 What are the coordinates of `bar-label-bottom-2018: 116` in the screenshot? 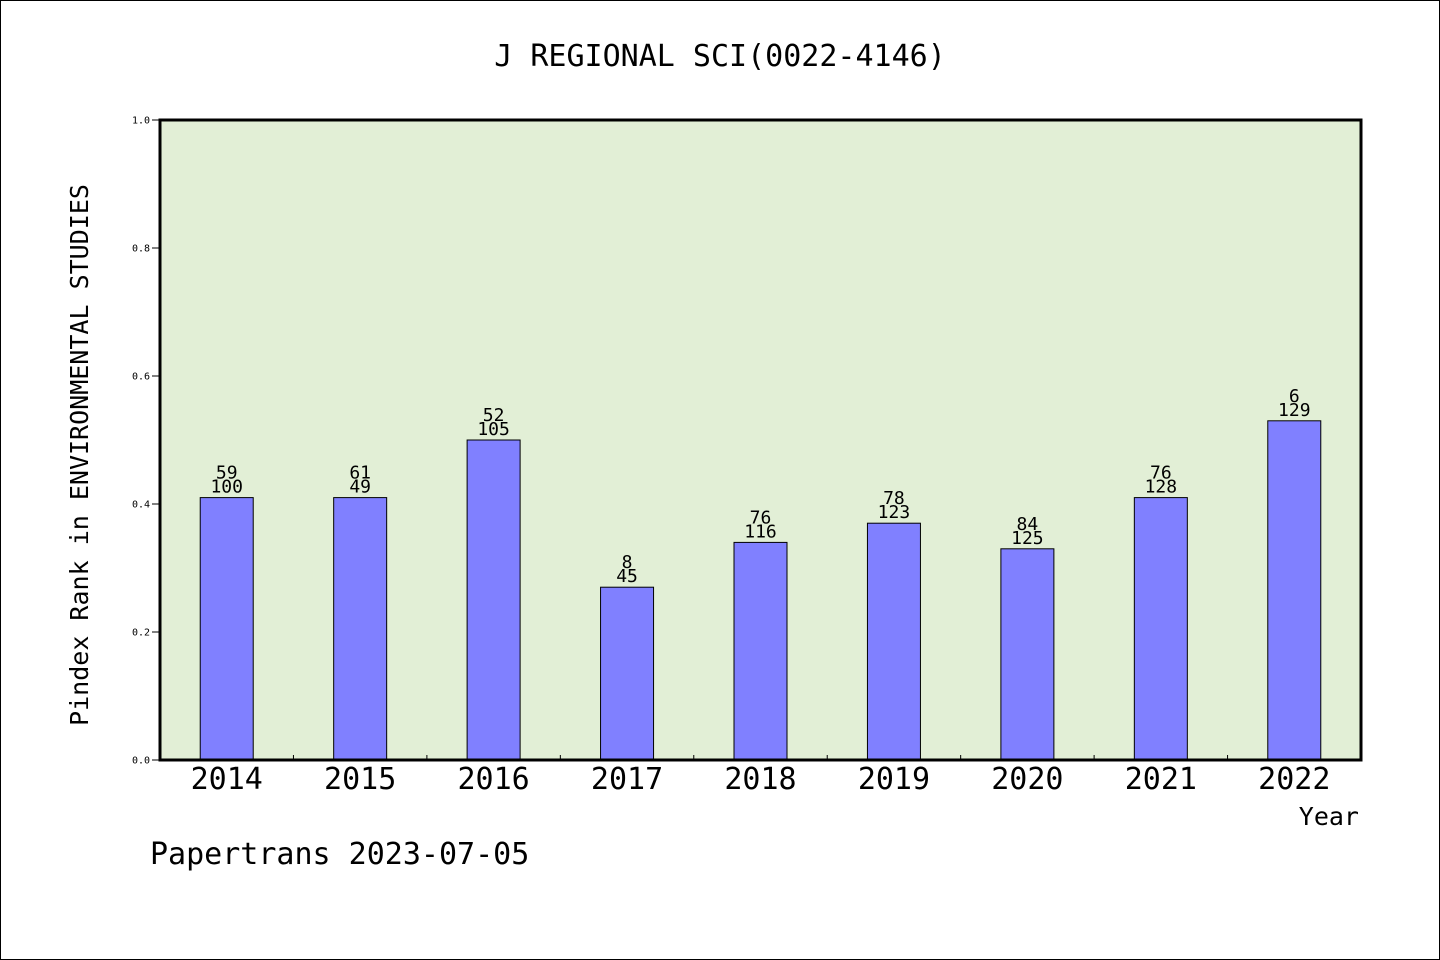 It's located at (760, 531).